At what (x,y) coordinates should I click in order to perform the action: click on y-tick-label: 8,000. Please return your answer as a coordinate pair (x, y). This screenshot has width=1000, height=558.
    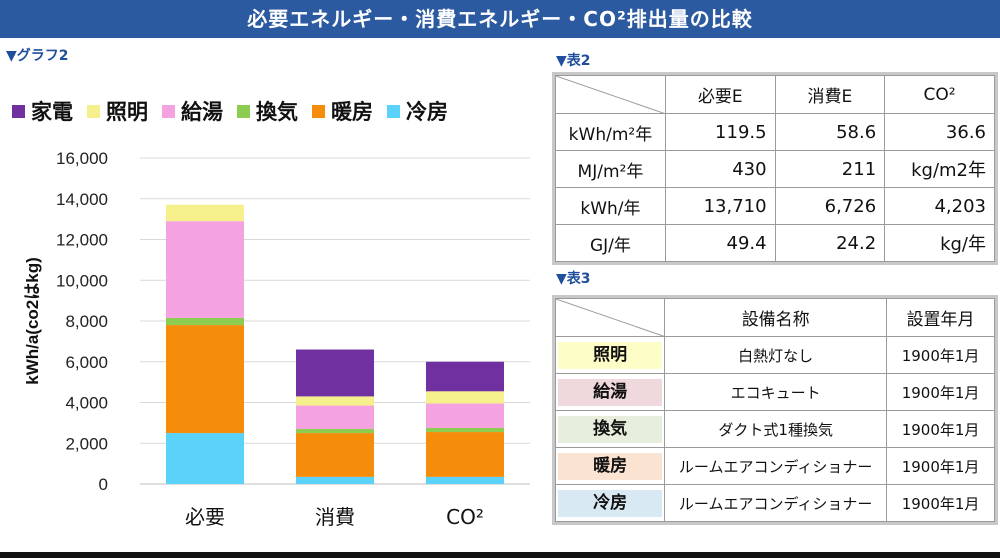
    Looking at the image, I should click on (86, 321).